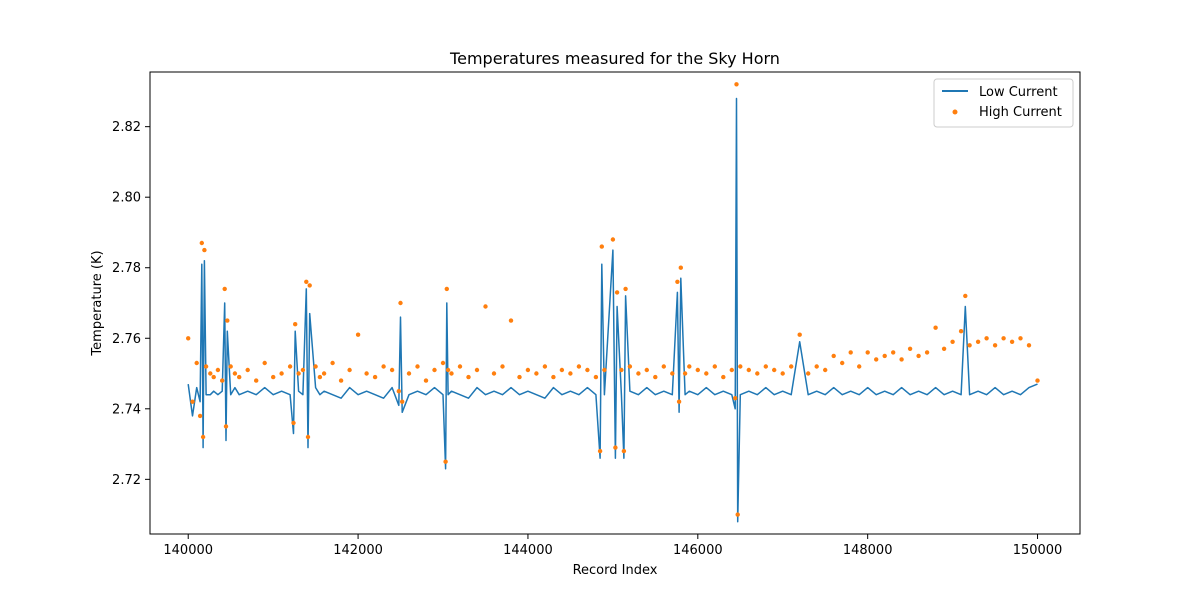  What do you see at coordinates (1003, 103) in the screenshot?
I see `legend: Low Current High Current` at bounding box center [1003, 103].